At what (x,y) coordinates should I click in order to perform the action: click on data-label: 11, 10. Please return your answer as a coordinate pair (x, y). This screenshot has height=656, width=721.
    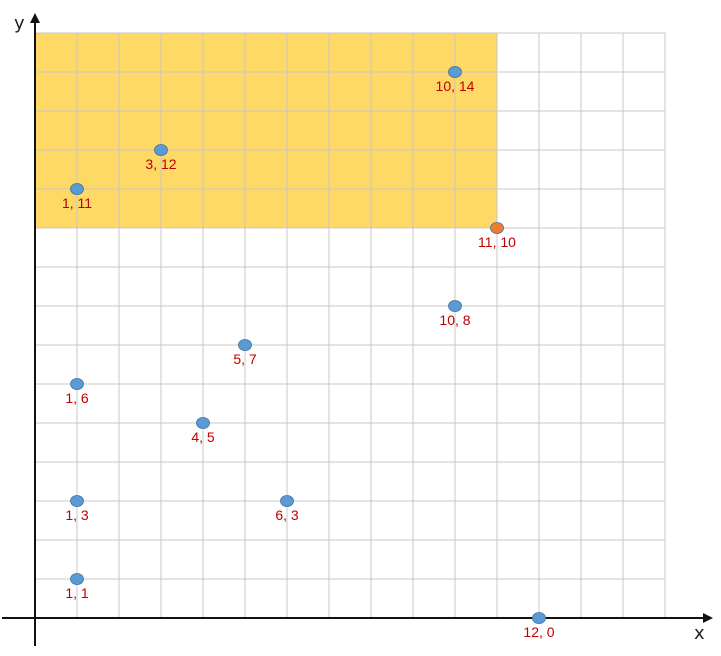
    Looking at the image, I should click on (497, 242).